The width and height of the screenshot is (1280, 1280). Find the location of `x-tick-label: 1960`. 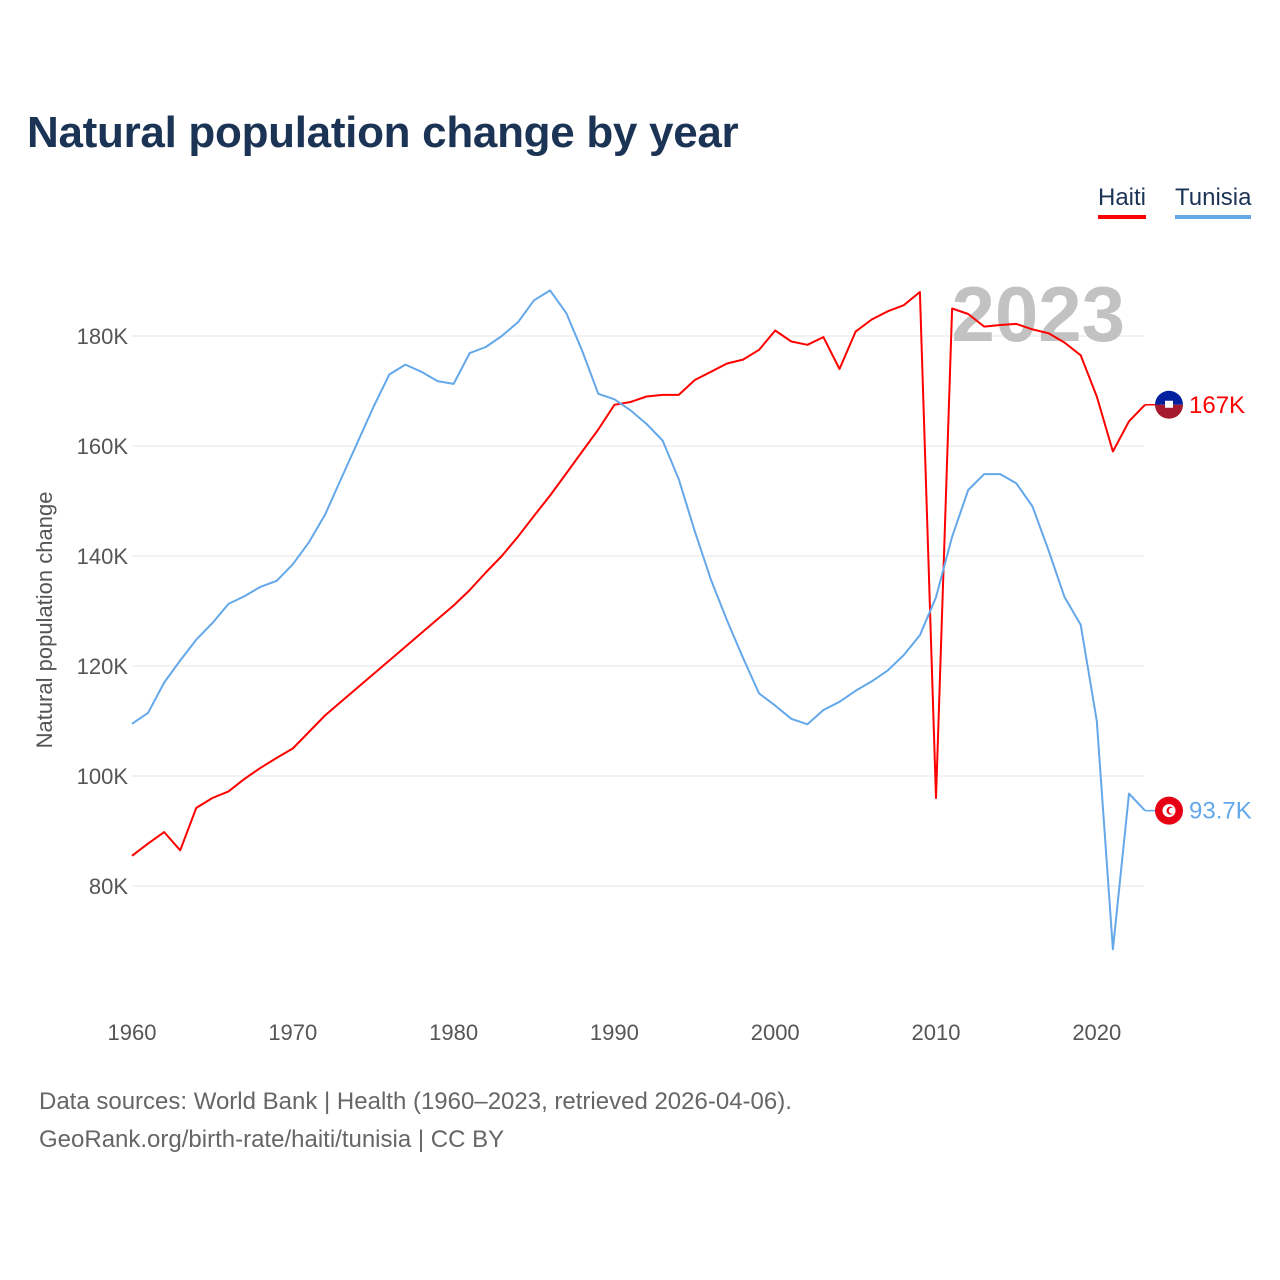

x-tick-label: 1960 is located at coordinates (132, 1032).